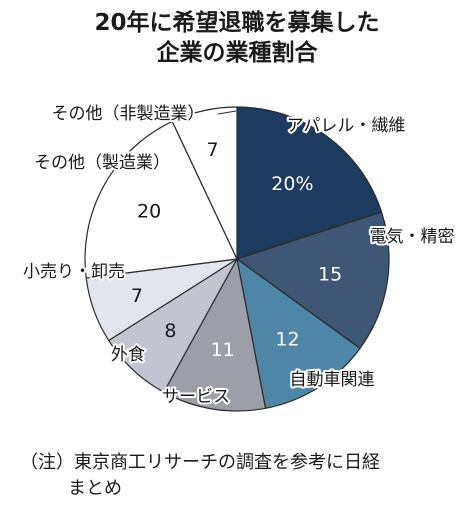  I want to click on pie-value-label: 11, so click(223, 350).